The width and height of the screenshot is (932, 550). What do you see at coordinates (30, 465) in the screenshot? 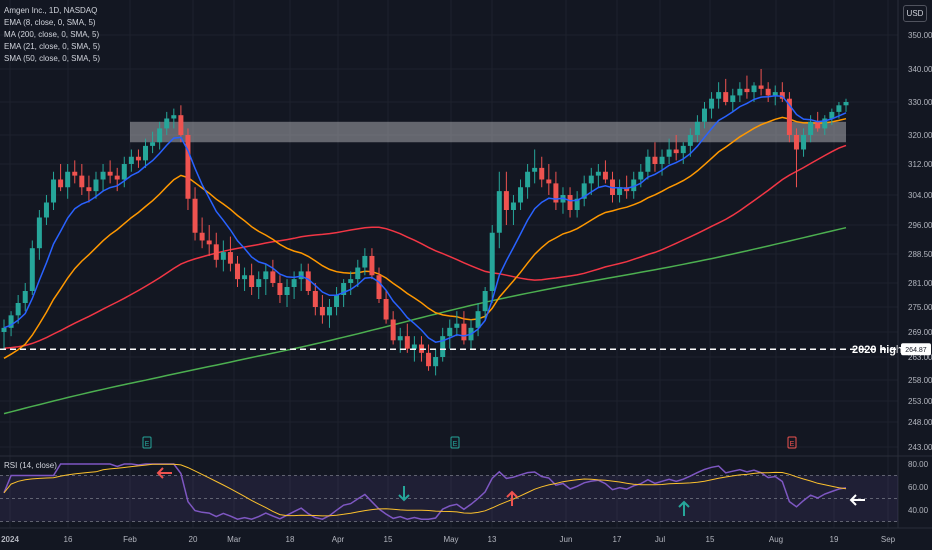
I see `rsi-legend: RSI (14, close)` at bounding box center [30, 465].